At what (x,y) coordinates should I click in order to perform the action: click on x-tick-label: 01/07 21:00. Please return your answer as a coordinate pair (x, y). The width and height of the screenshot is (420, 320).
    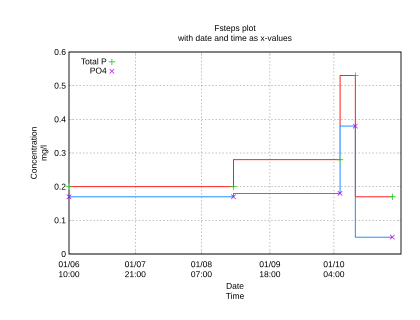
    Looking at the image, I should click on (135, 269).